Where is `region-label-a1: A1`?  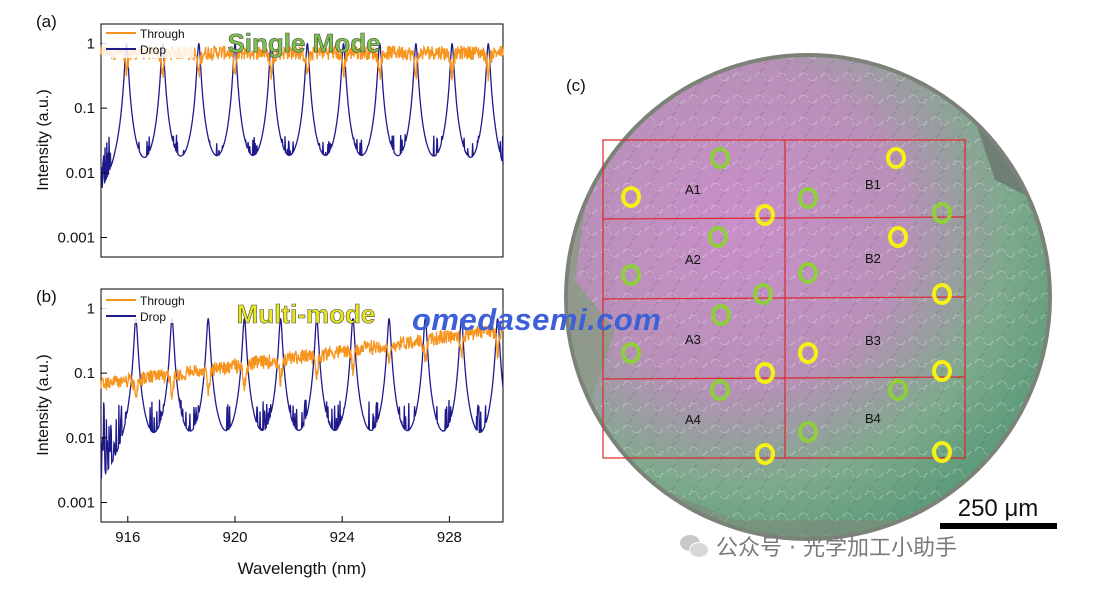
region-label-a1: A1 is located at coordinates (693, 189).